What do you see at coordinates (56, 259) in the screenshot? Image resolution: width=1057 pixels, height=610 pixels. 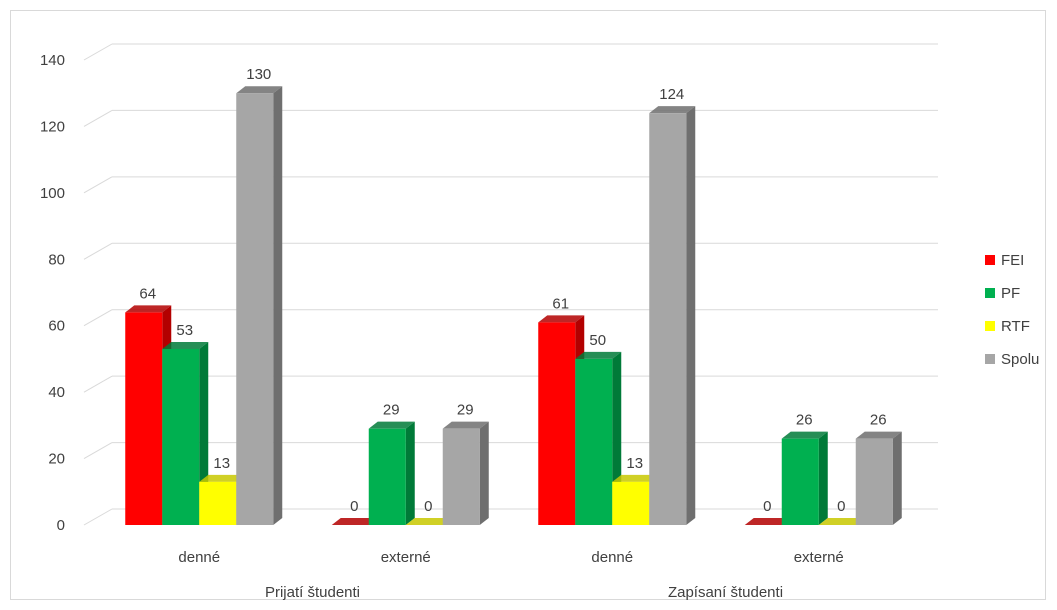 I see `y-tick-label: 80` at bounding box center [56, 259].